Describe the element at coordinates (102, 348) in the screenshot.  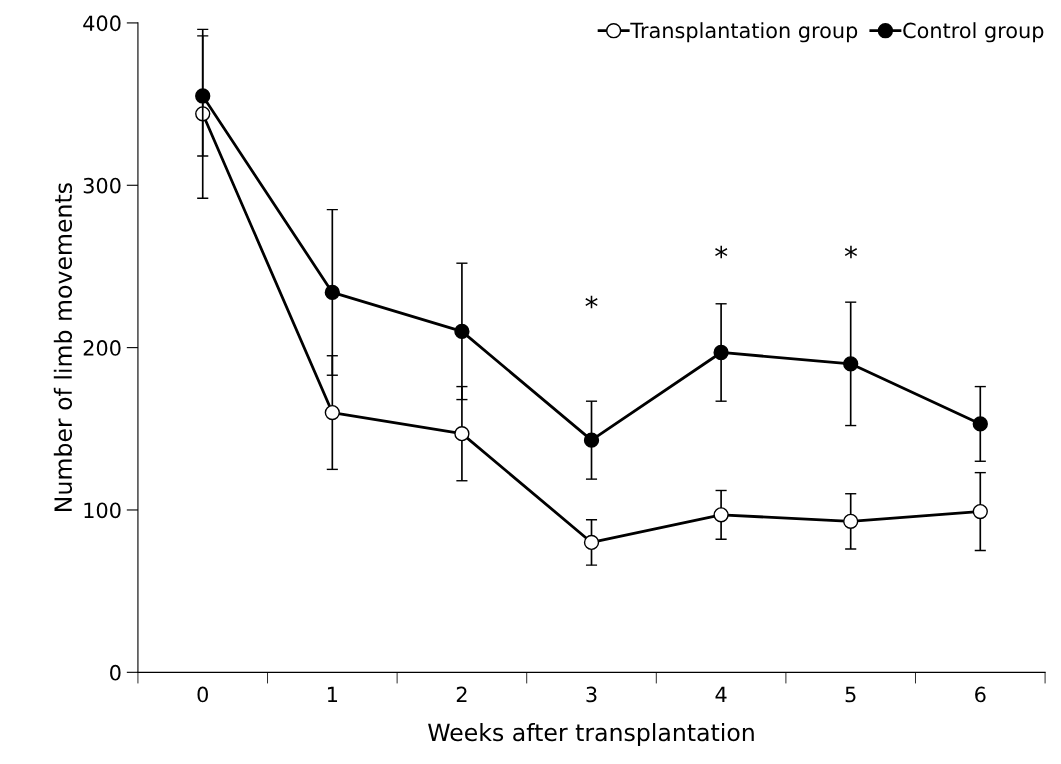
I see `y-tick-label: 200` at that location.